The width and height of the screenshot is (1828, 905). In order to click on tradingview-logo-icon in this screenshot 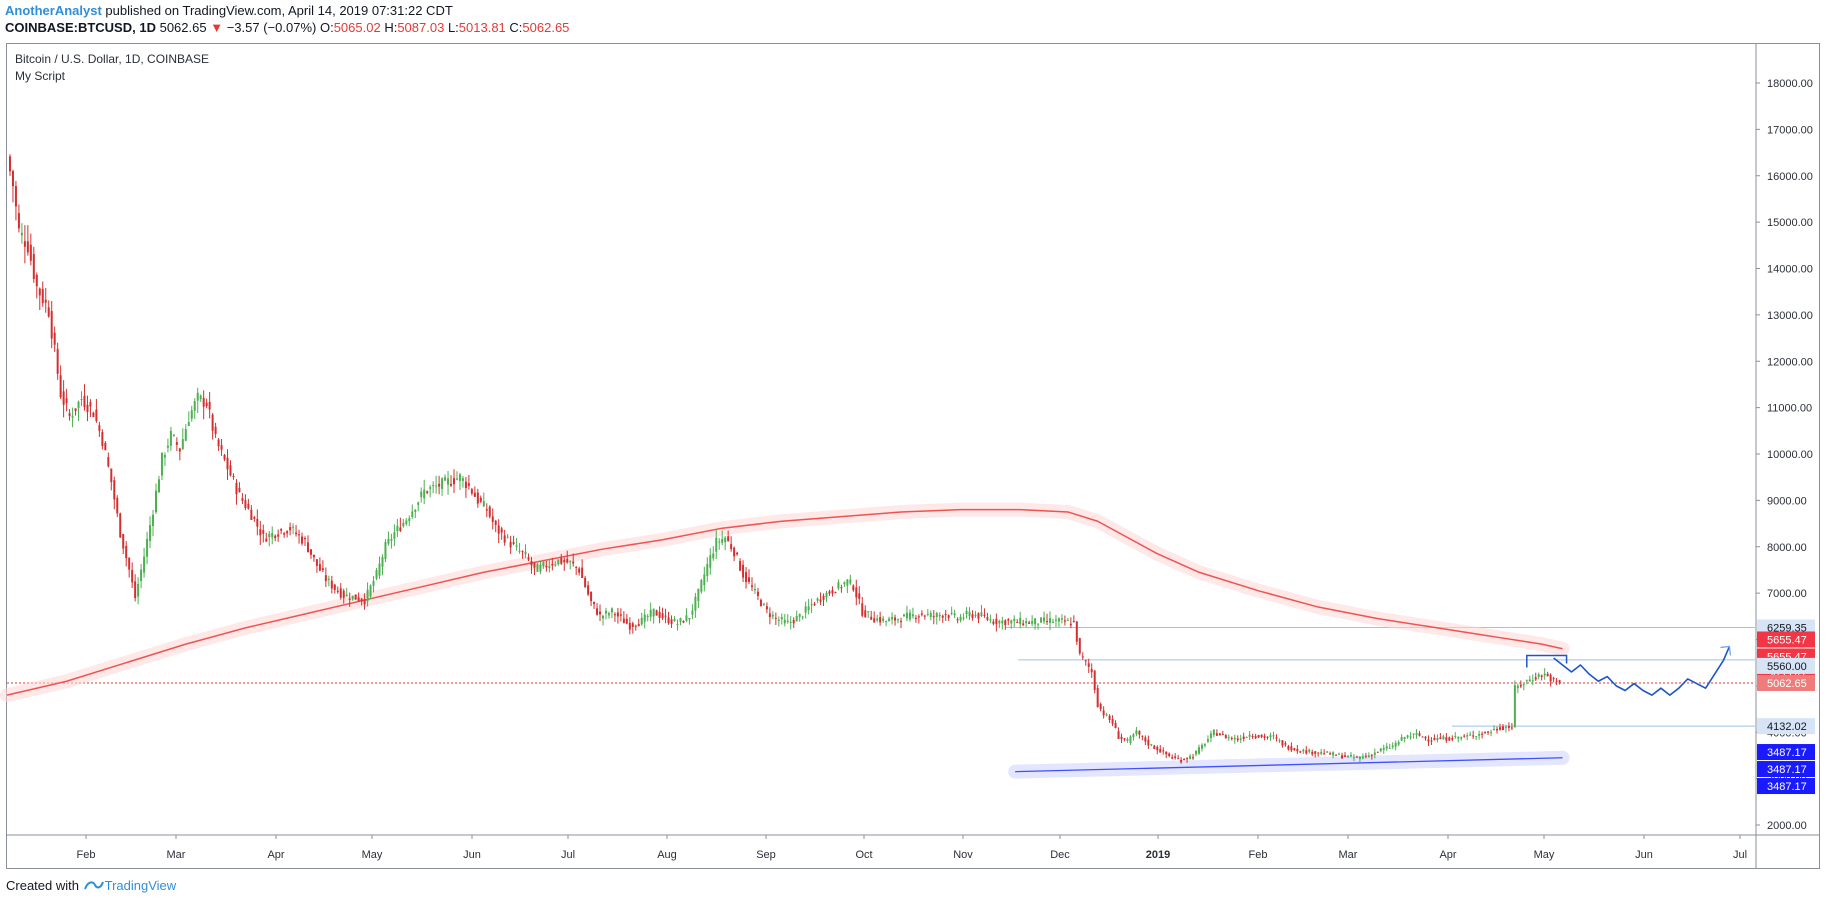, I will do `click(94, 886)`.